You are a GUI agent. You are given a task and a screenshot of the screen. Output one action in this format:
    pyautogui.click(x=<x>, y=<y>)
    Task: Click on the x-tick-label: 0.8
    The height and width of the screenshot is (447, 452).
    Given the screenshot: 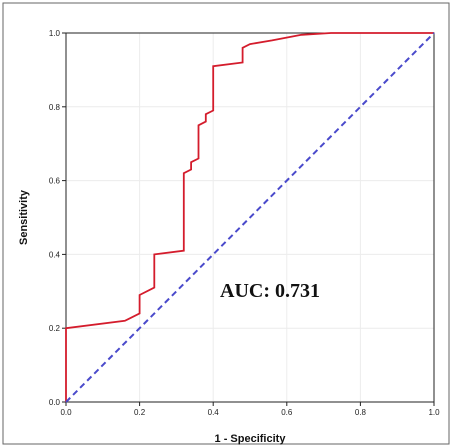 What is the action you would take?
    pyautogui.click(x=361, y=412)
    